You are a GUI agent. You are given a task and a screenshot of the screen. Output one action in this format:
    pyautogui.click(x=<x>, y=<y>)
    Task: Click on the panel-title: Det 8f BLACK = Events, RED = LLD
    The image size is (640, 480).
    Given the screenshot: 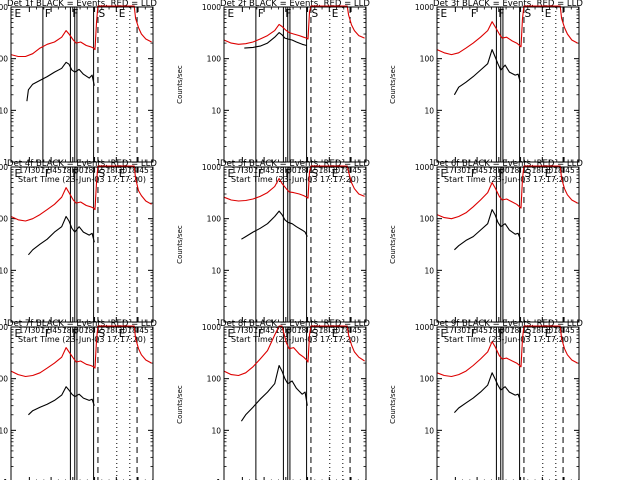 What is the action you would take?
    pyautogui.click(x=295, y=324)
    